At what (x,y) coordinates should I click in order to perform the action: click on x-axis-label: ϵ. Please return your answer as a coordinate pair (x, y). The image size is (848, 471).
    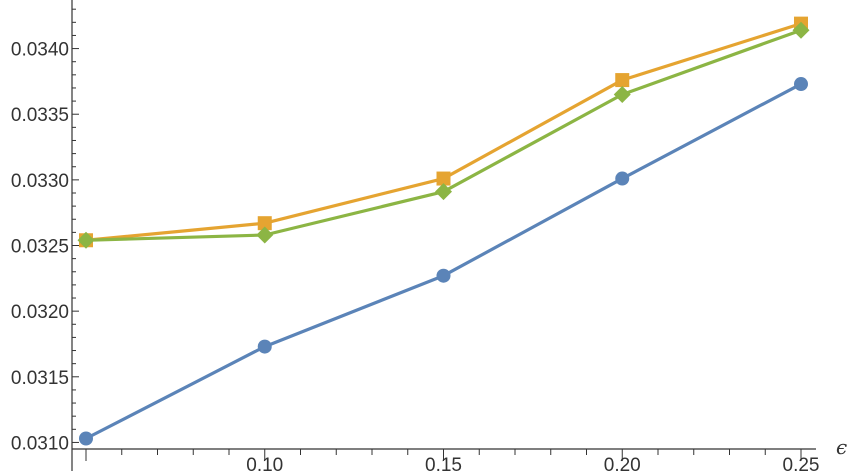
    Looking at the image, I should click on (841, 447).